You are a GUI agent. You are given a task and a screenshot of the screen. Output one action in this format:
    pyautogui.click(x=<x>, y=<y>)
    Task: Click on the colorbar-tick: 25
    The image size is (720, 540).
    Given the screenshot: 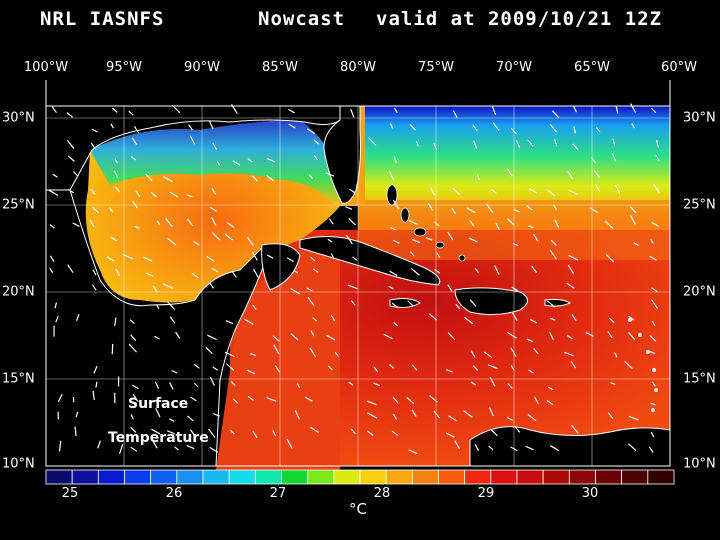 What is the action you would take?
    pyautogui.click(x=70, y=493)
    